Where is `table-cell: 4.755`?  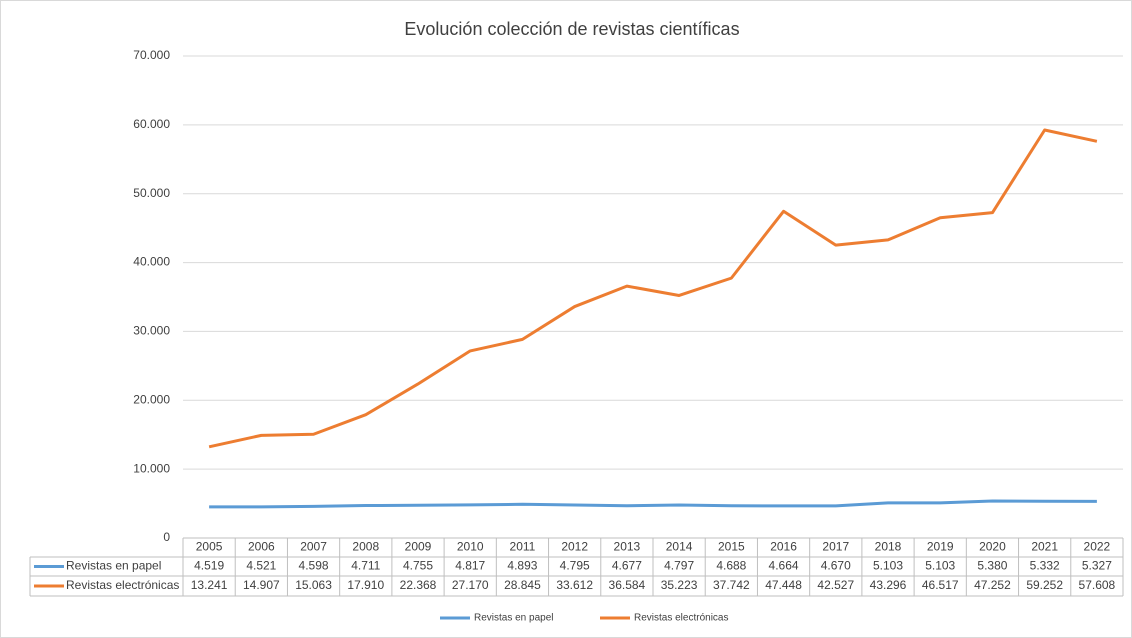 table-cell: 4.755 is located at coordinates (418, 566).